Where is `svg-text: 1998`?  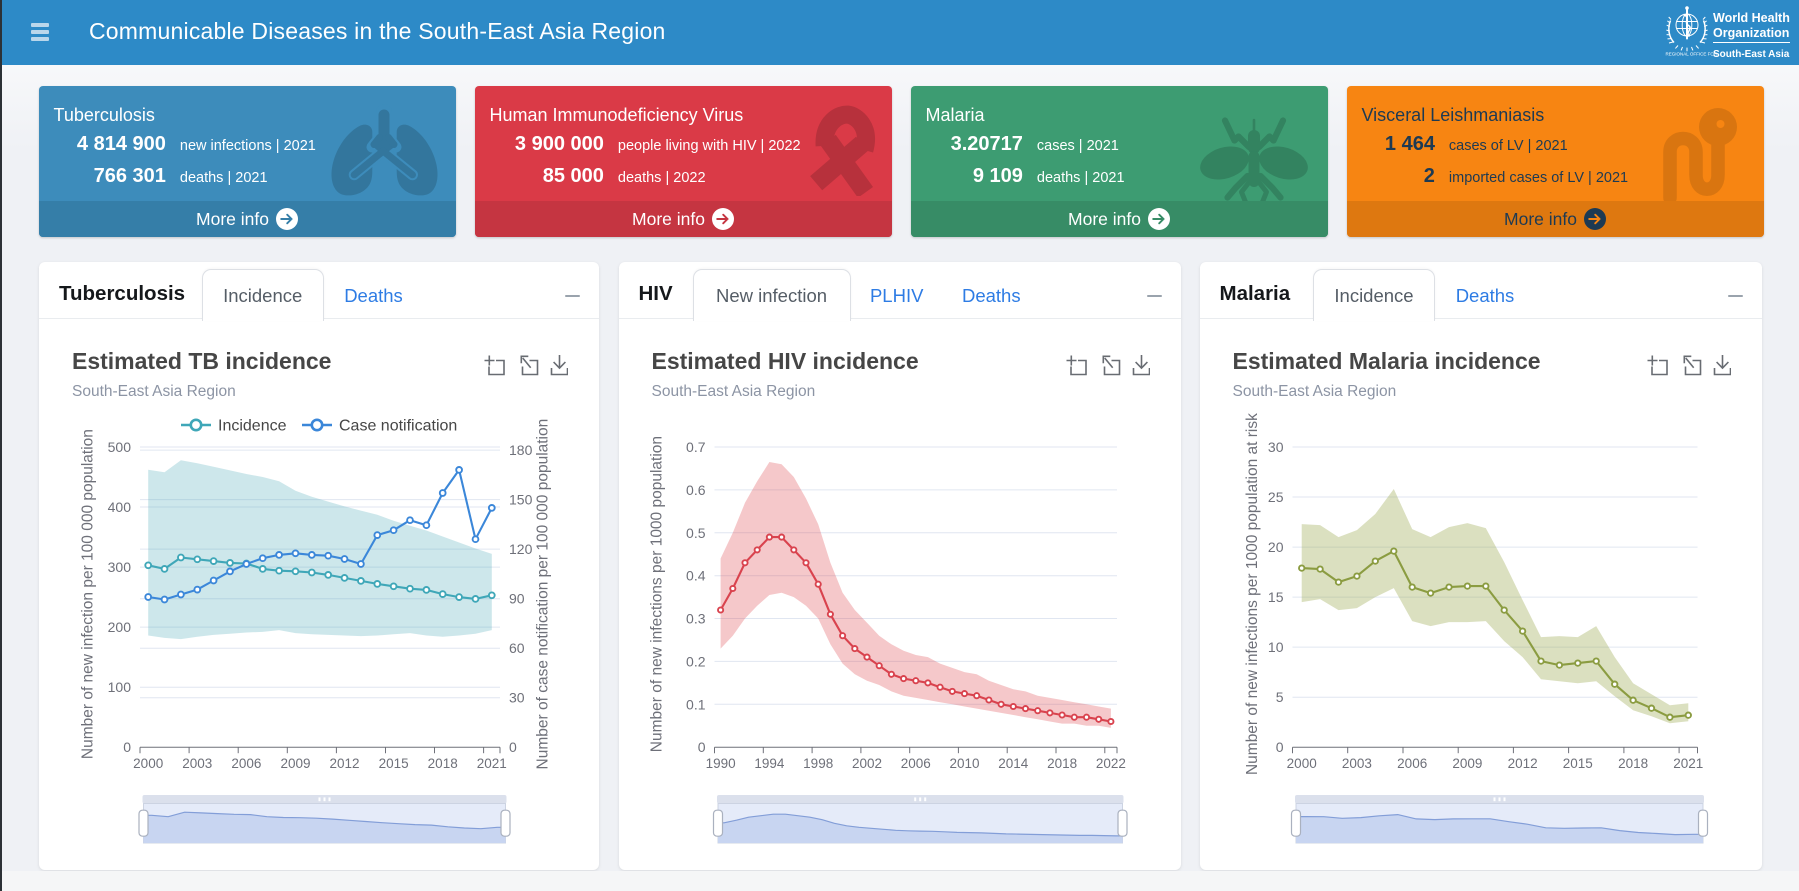 svg-text: 1998 is located at coordinates (818, 763).